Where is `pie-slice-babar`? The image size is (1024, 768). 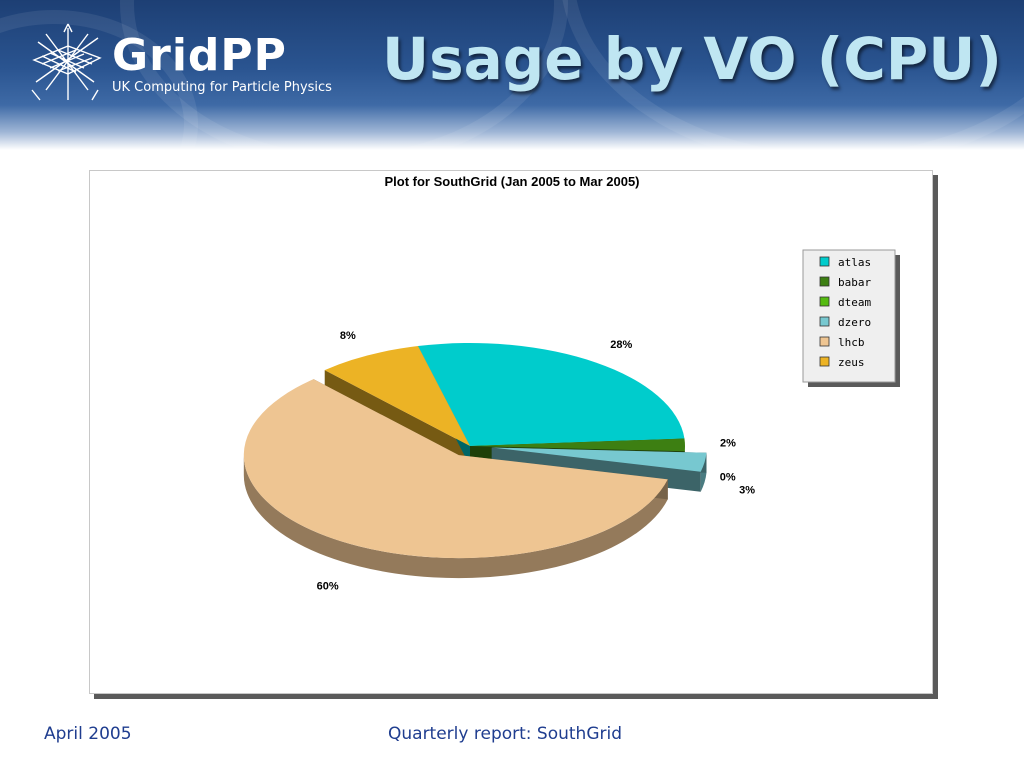 pie-slice-babar is located at coordinates (578, 445).